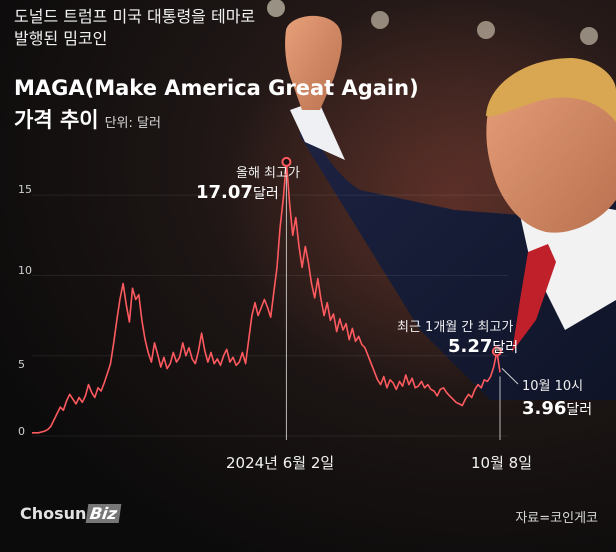 The height and width of the screenshot is (552, 616). Describe the element at coordinates (53, 513) in the screenshot. I see `logo-main: Chosun` at that location.